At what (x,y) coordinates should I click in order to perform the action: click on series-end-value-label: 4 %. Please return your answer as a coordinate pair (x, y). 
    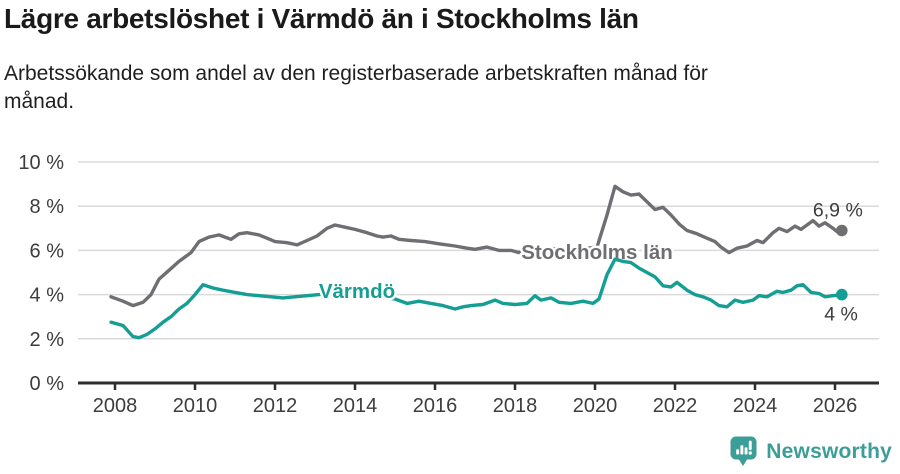
    Looking at the image, I should click on (841, 315).